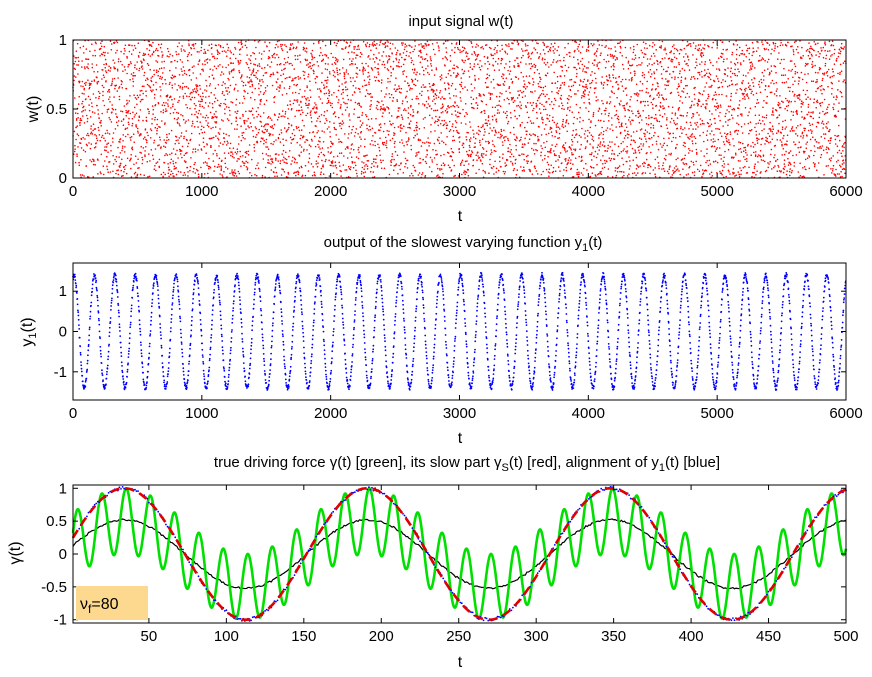 The image size is (872, 677). Describe the element at coordinates (768, 636) in the screenshot. I see `x-tick-label: 450` at that location.